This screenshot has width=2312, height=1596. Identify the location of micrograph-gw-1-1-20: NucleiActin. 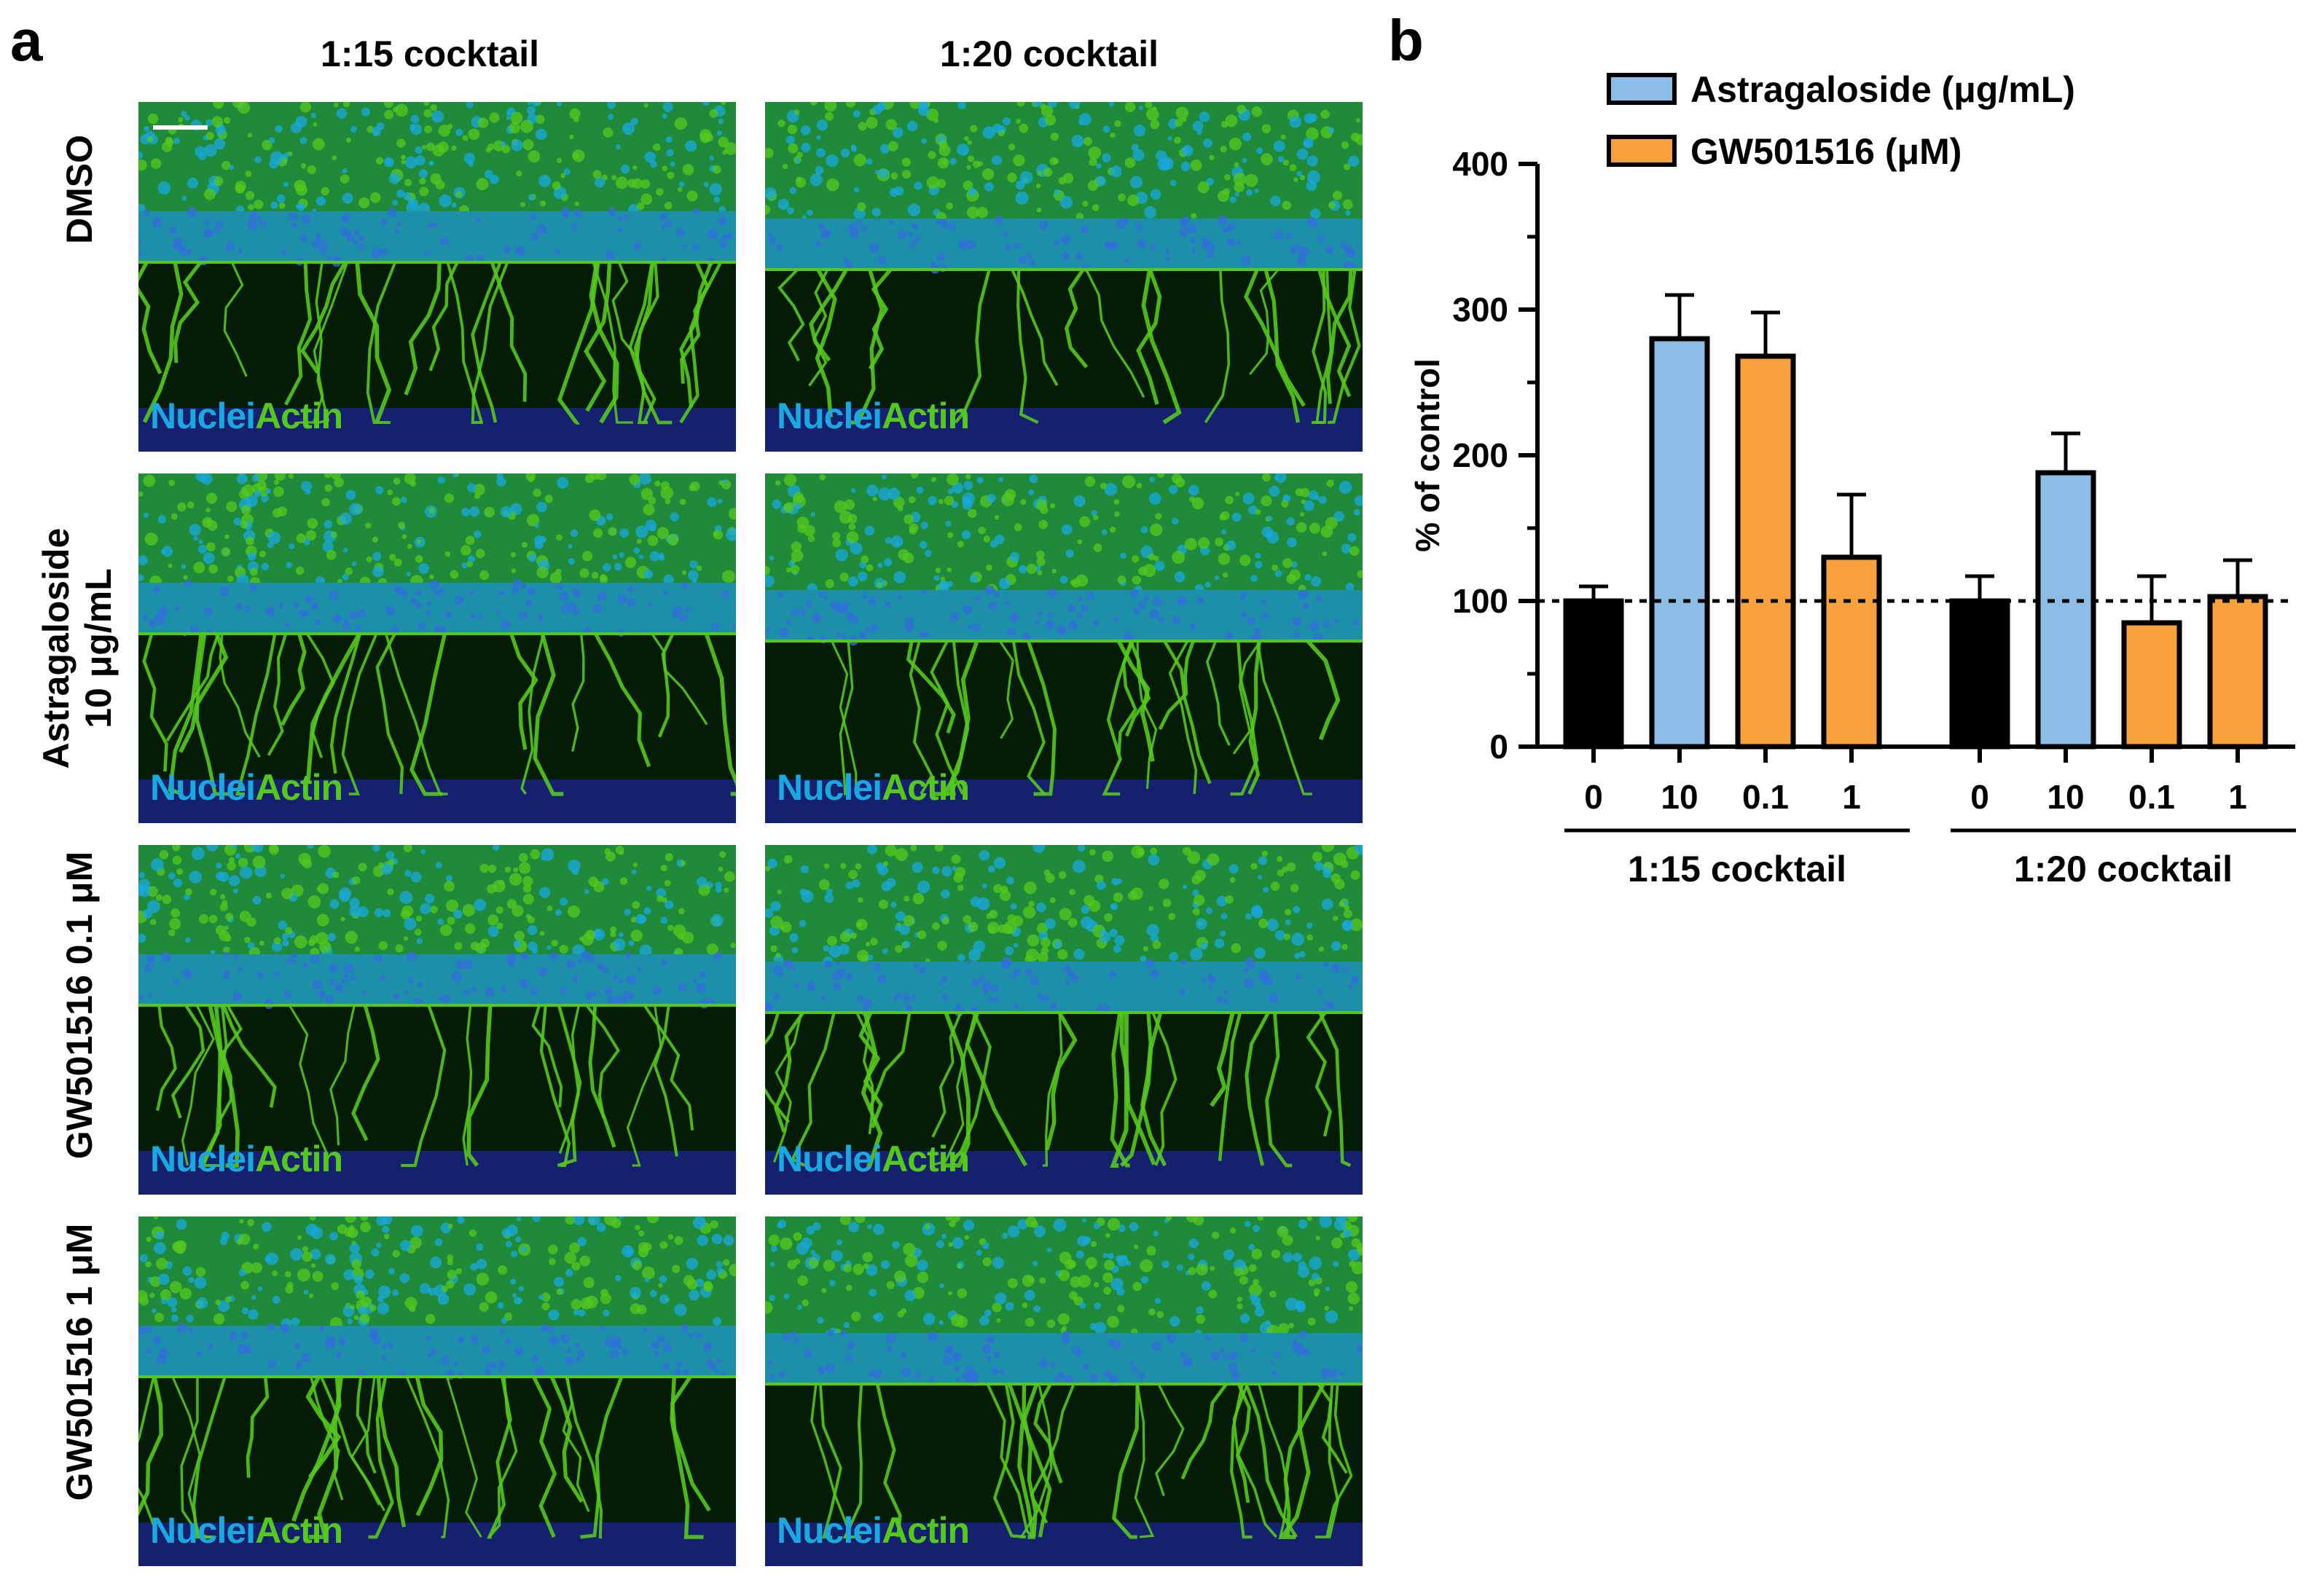
(1064, 1391).